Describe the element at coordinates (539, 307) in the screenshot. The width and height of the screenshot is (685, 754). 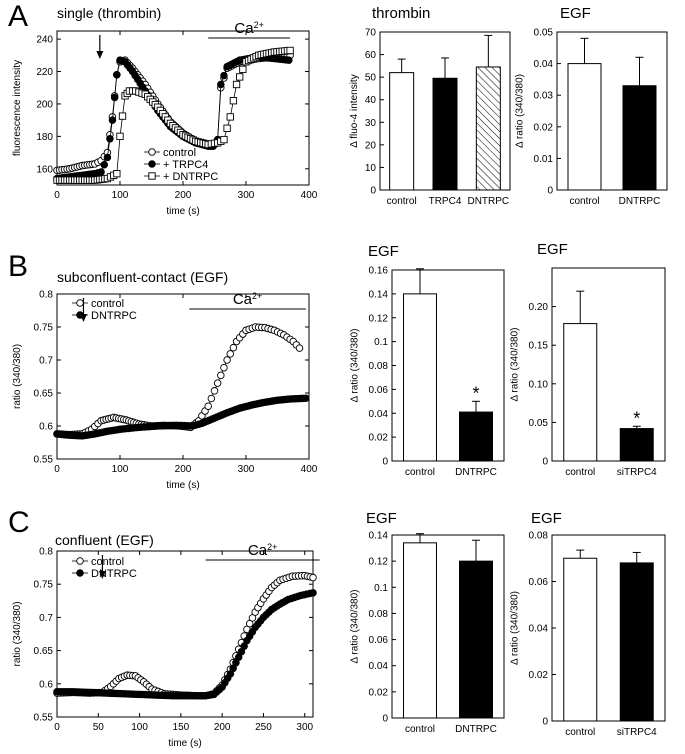
I see `y-tick-label: 0.20` at that location.